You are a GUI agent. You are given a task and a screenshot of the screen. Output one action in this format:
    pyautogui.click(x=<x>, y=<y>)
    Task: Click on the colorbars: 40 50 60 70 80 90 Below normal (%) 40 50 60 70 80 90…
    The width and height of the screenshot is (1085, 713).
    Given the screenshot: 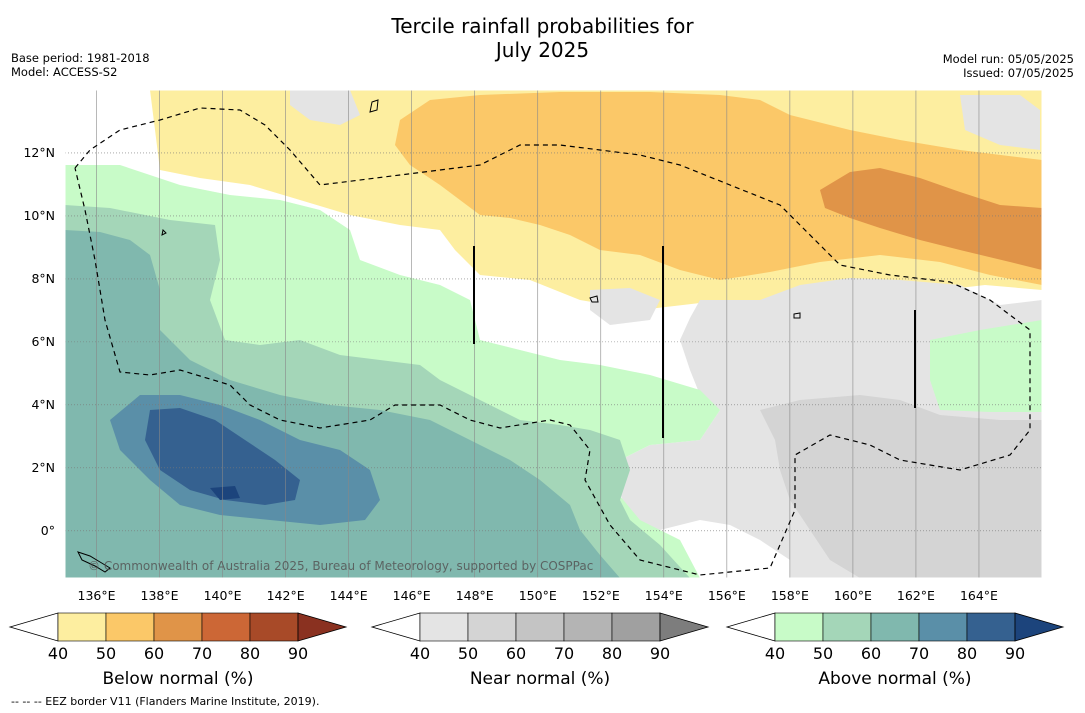 What is the action you would take?
    pyautogui.click(x=536, y=650)
    